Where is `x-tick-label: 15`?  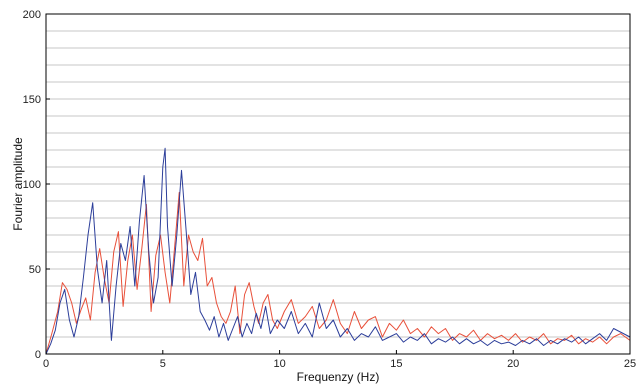
x-tick-label: 15 is located at coordinates (396, 364).